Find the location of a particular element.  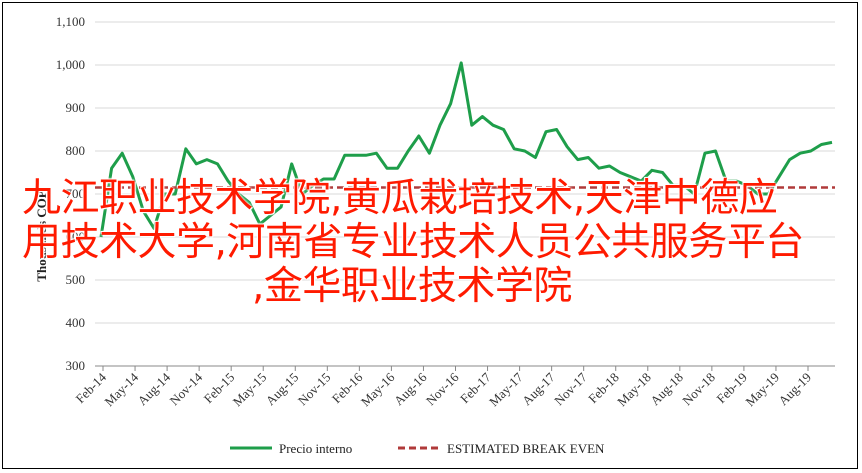

overlay-text-line-1: 九江职业技术学院,黄瓜栽培技术,天津中德应 is located at coordinates (400, 198).